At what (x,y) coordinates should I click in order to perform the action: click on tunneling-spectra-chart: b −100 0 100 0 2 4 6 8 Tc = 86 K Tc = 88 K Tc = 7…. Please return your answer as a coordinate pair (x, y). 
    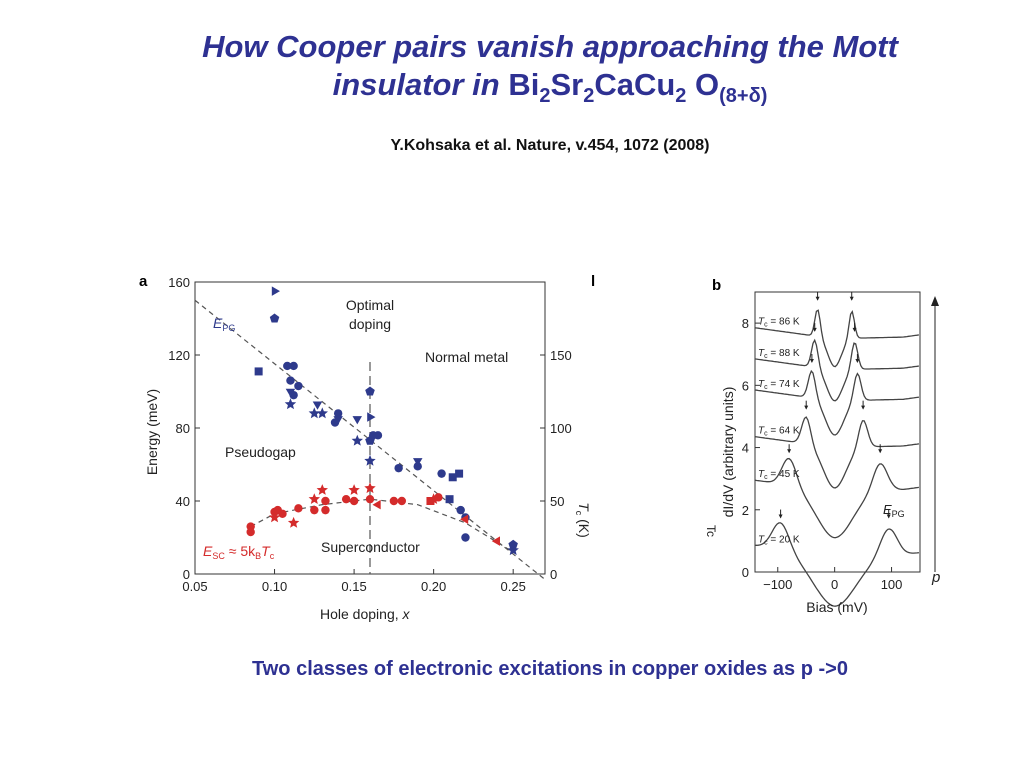
    Looking at the image, I should click on (822, 446).